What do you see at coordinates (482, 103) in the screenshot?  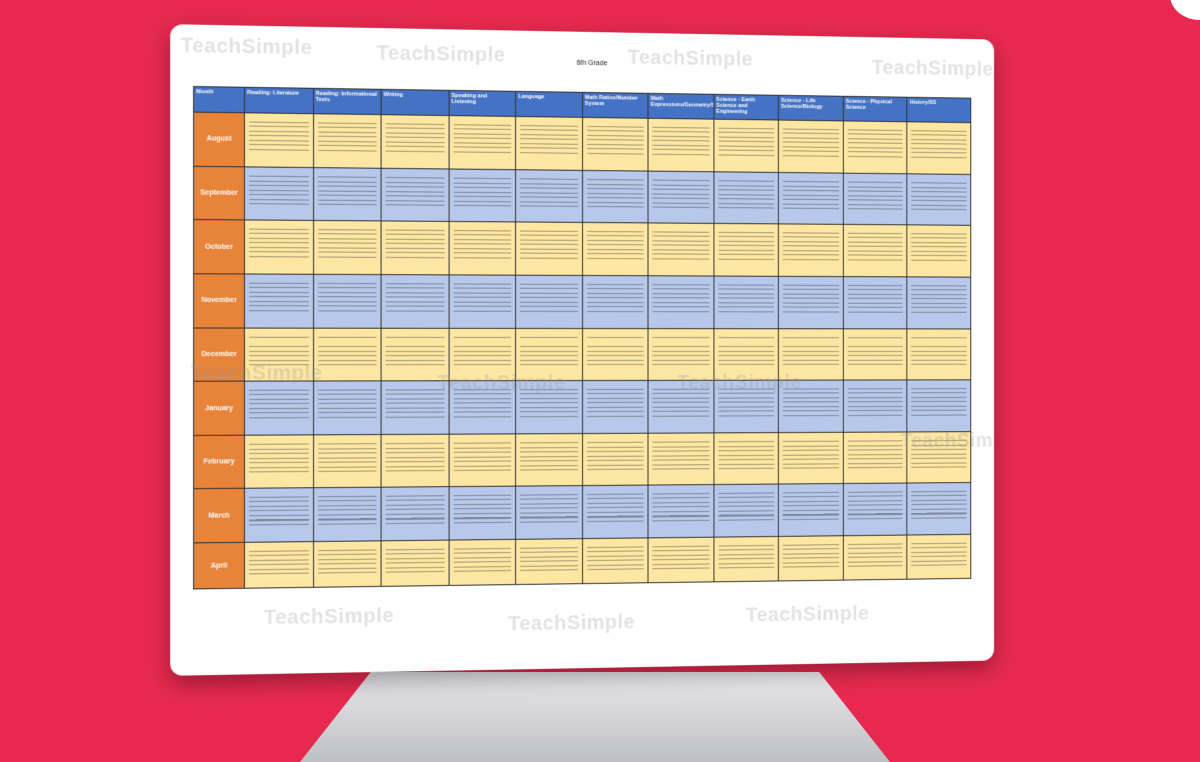 I see `column-header: Speaking and Listening` at bounding box center [482, 103].